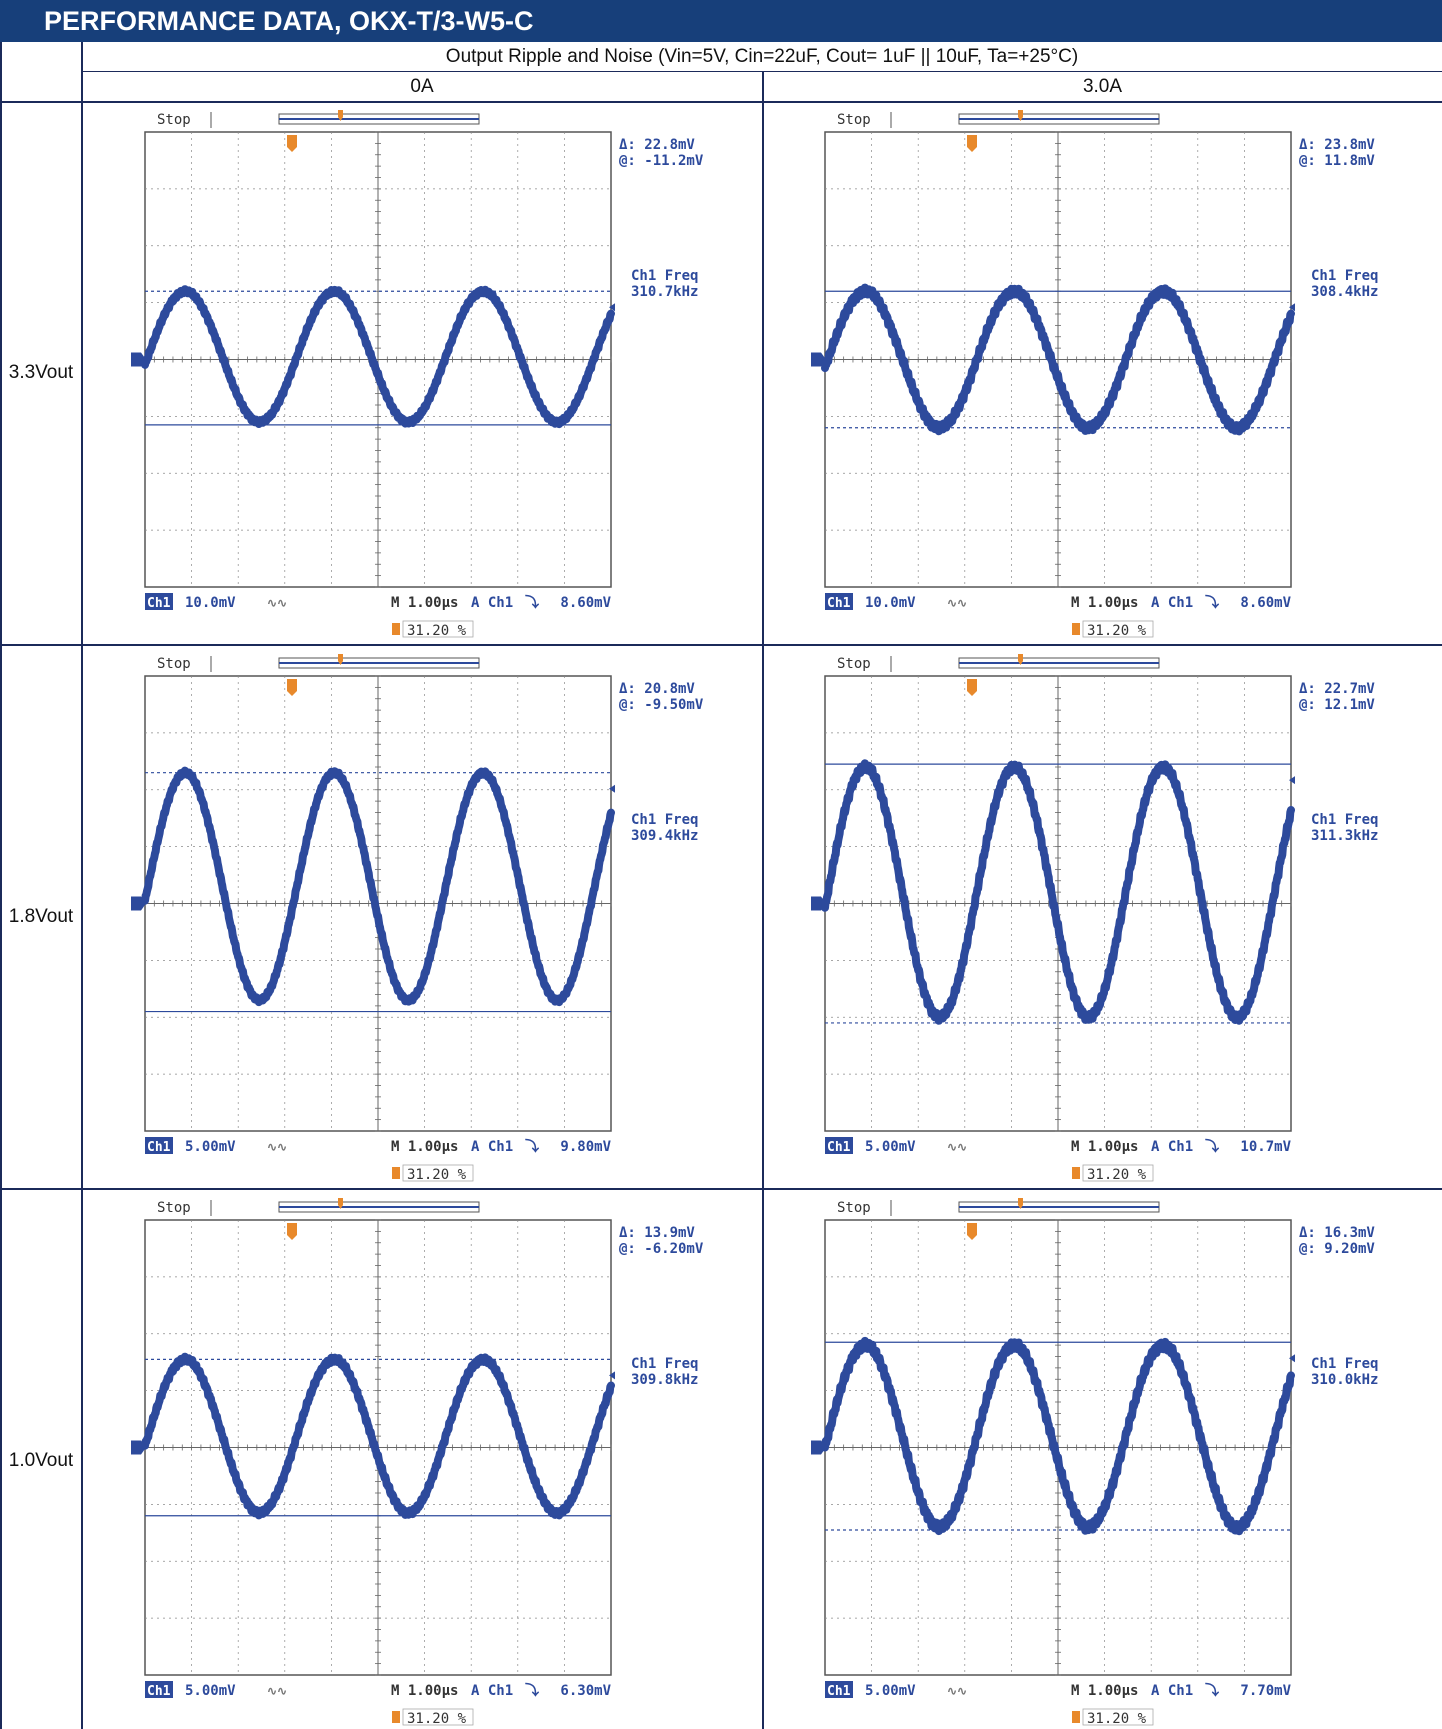 The width and height of the screenshot is (1442, 1729). Describe the element at coordinates (41, 372) in the screenshot. I see `row-label-3v3: 3.3Vout` at that location.